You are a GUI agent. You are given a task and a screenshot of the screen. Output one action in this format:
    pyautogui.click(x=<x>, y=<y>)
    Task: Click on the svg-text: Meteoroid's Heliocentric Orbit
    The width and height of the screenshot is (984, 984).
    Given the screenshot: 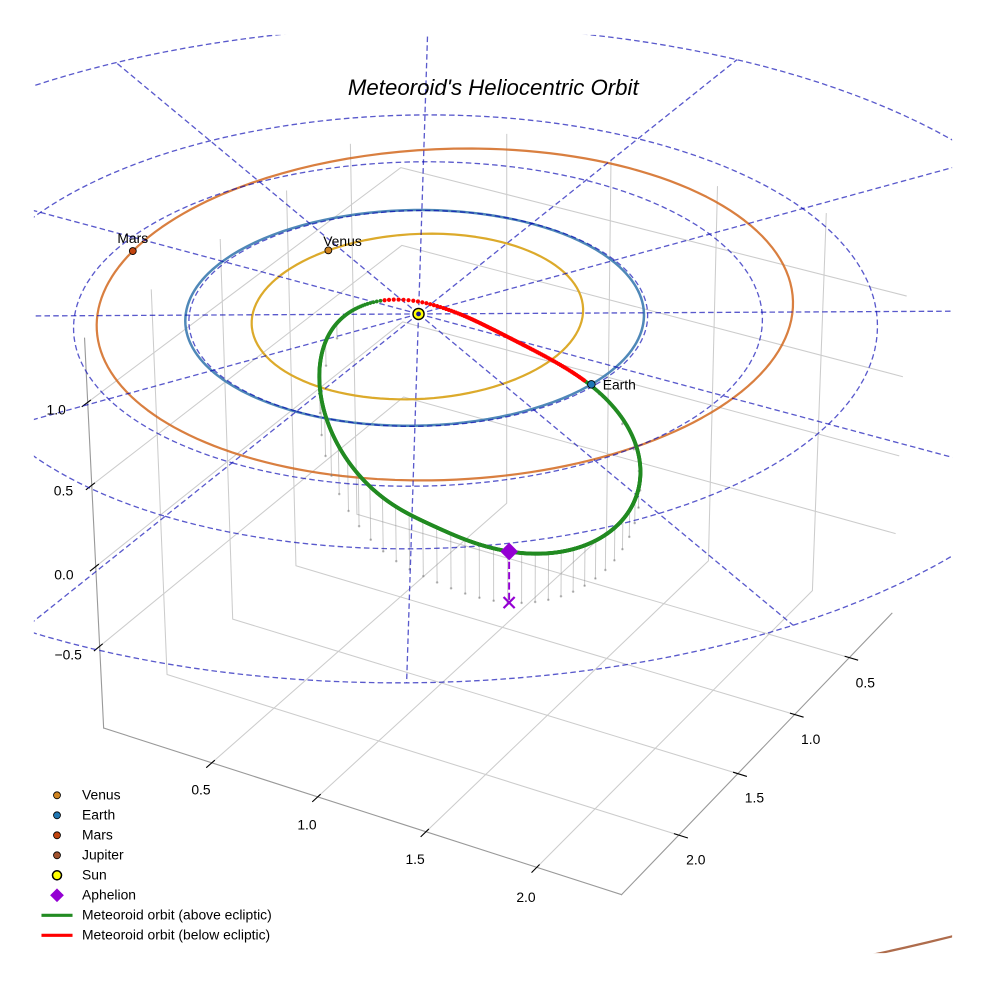 What is the action you would take?
    pyautogui.click(x=494, y=87)
    